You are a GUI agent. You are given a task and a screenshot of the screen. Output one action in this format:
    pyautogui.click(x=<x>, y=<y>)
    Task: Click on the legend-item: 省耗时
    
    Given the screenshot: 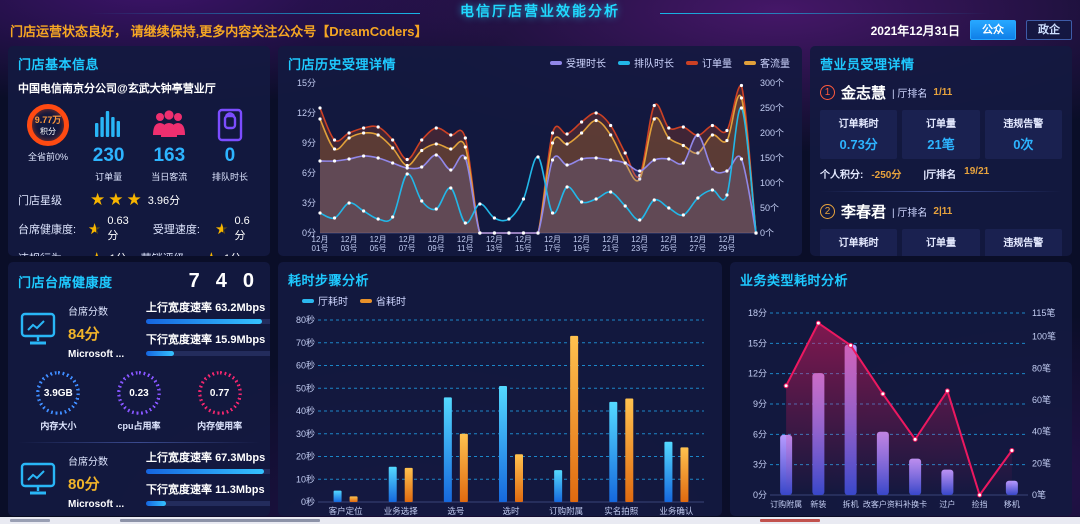 What is the action you would take?
    pyautogui.click(x=383, y=300)
    